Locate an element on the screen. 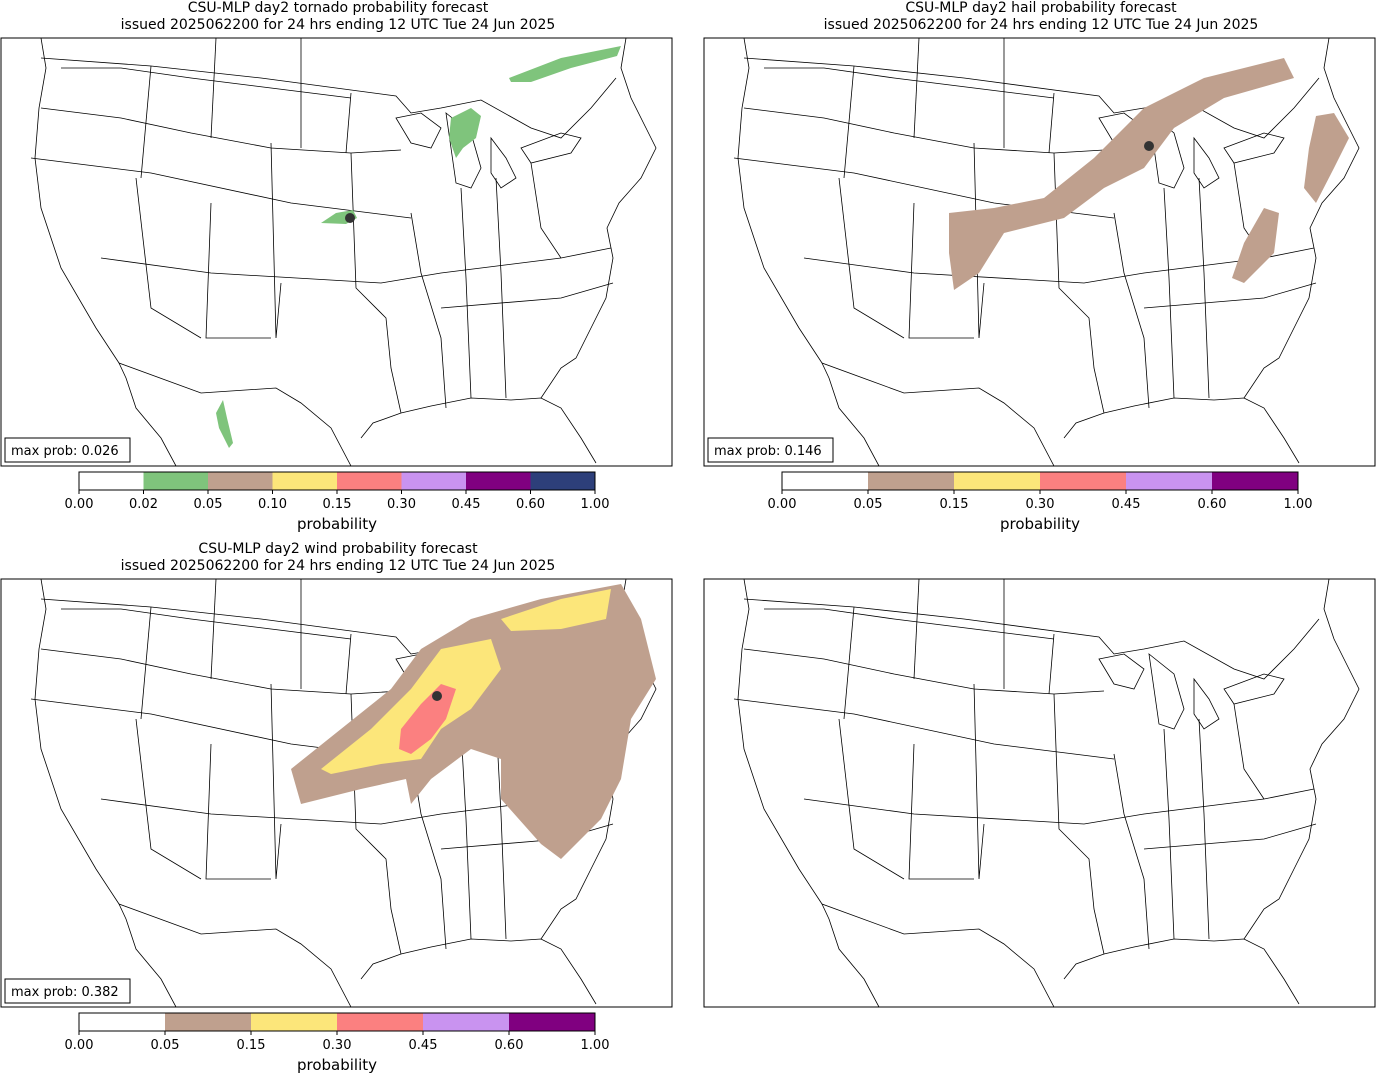 The width and height of the screenshot is (1377, 1078). colorbar-tick-label: 0.10 is located at coordinates (272, 504).